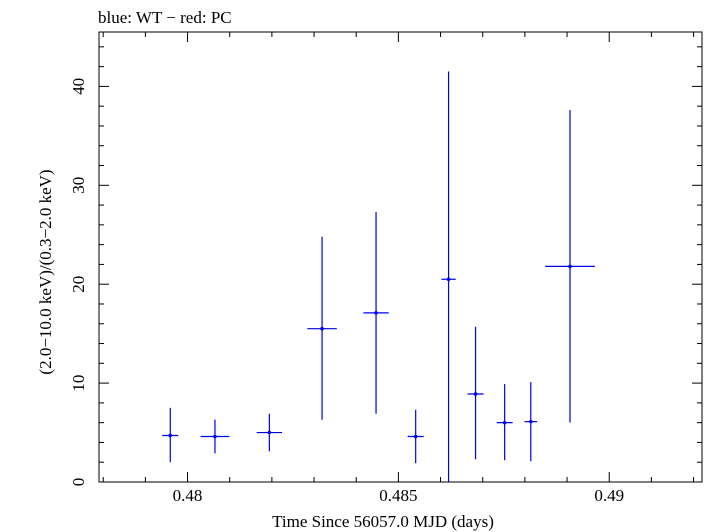 Image resolution: width=705 pixels, height=532 pixels. What do you see at coordinates (78, 86) in the screenshot?
I see `y-tick-label: 40` at bounding box center [78, 86].